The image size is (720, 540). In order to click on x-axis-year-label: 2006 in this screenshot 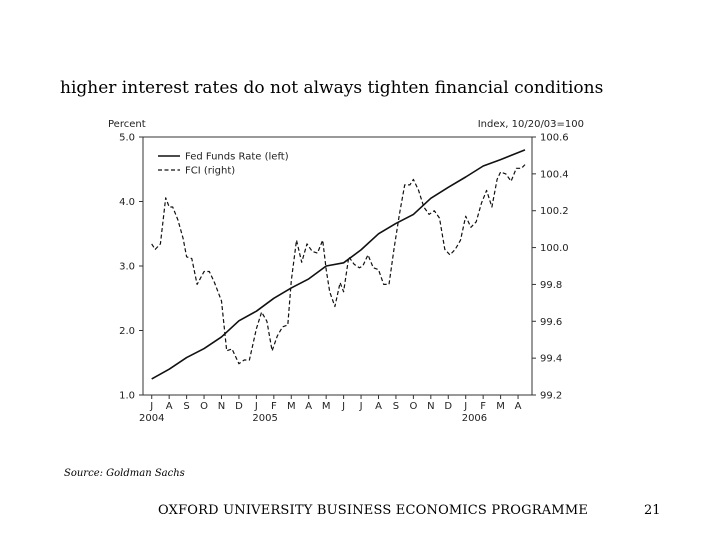, I will do `click(474, 418)`.